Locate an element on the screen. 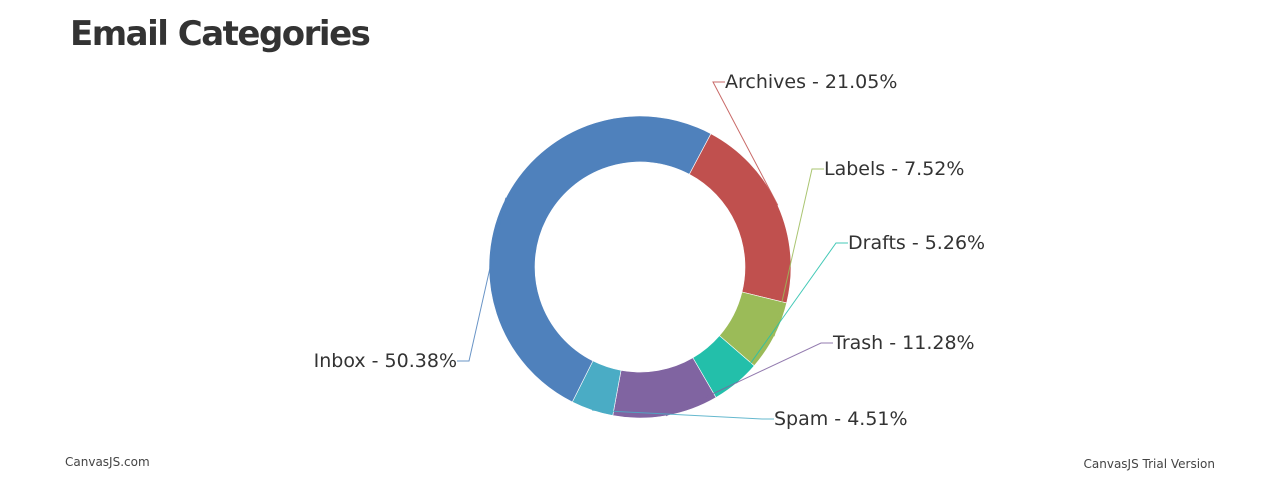 The height and width of the screenshot is (488, 1275). slice-archives is located at coordinates (740, 218).